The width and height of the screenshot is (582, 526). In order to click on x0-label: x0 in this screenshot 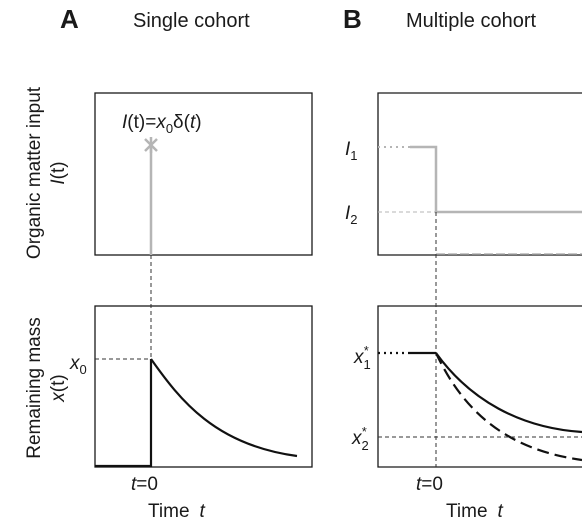, I will do `click(78, 365)`.